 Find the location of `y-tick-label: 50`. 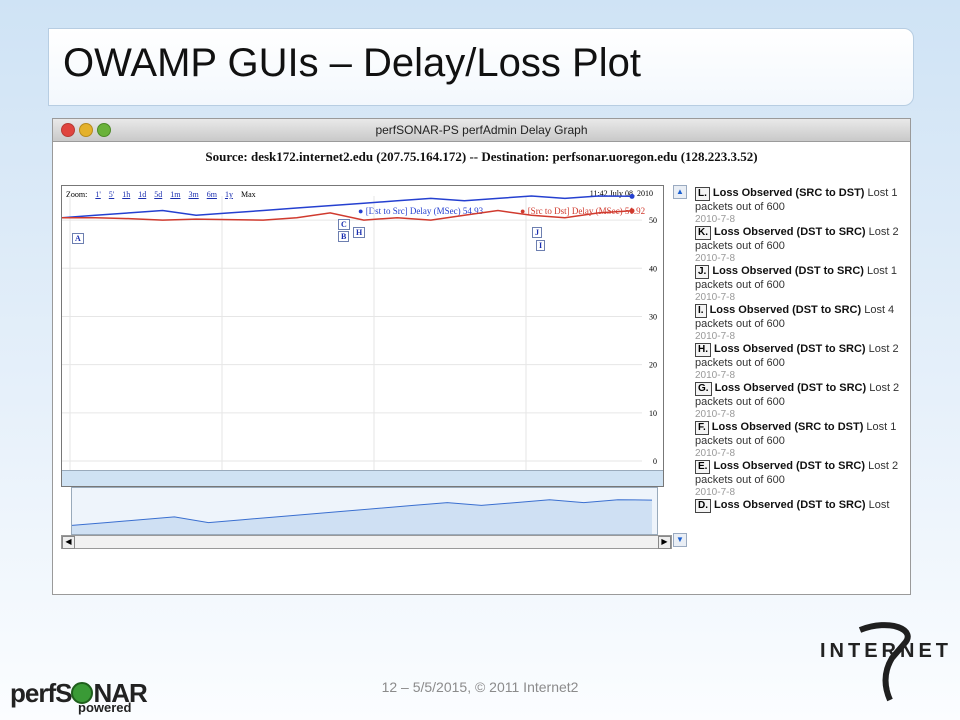

y-tick-label: 50 is located at coordinates (653, 220).